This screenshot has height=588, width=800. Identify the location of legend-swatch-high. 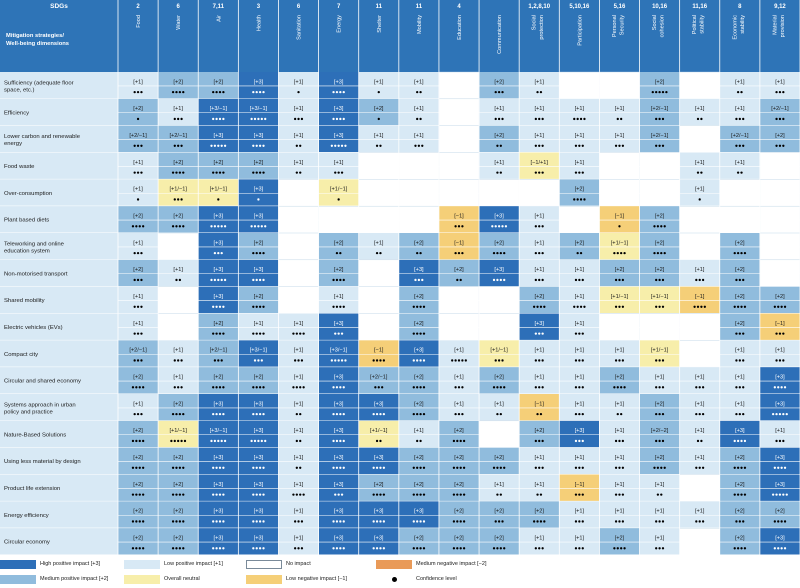
(18, 564).